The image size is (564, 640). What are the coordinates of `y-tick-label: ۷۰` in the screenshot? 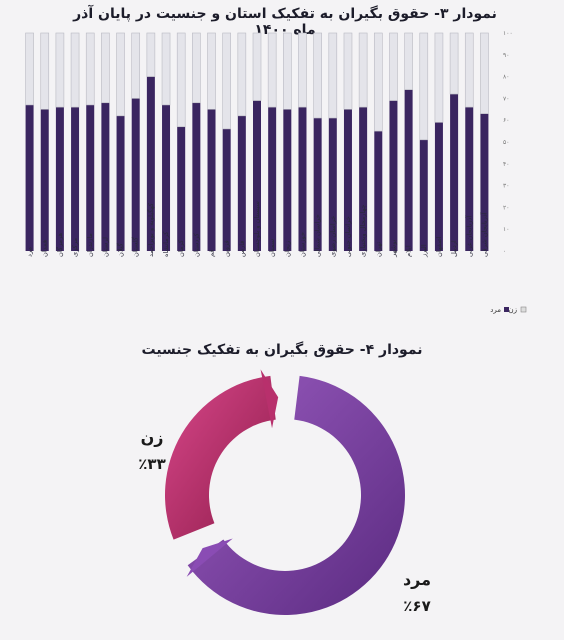 It's located at (506, 98).